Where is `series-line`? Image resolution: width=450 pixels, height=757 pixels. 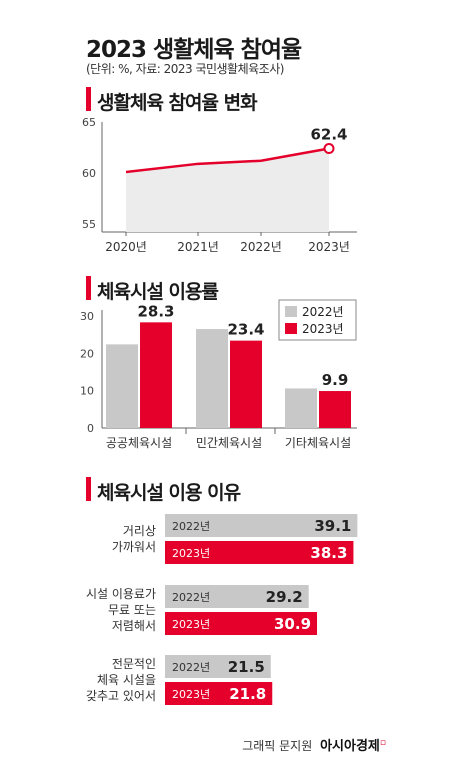
series-line is located at coordinates (227, 160).